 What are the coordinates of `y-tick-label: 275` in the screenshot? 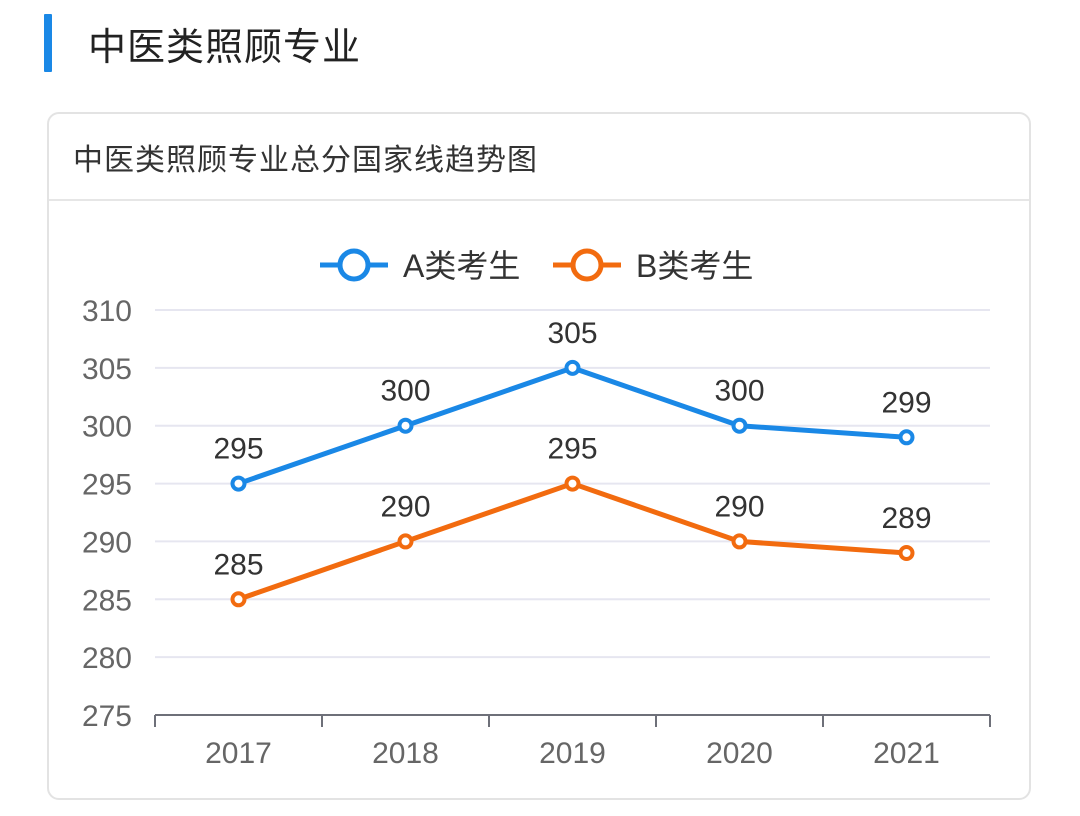 It's located at (107, 716).